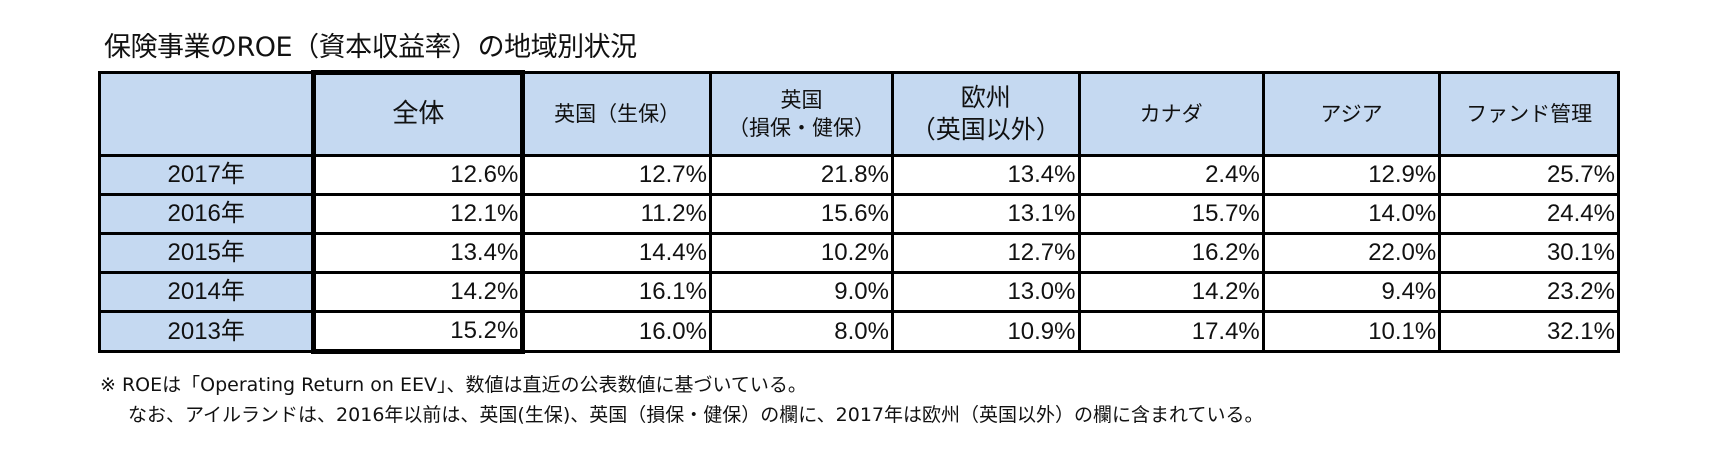 The width and height of the screenshot is (1710, 472). What do you see at coordinates (985, 253) in the screenshot?
I see `cell-europe-ex-uk: 12.7%` at bounding box center [985, 253].